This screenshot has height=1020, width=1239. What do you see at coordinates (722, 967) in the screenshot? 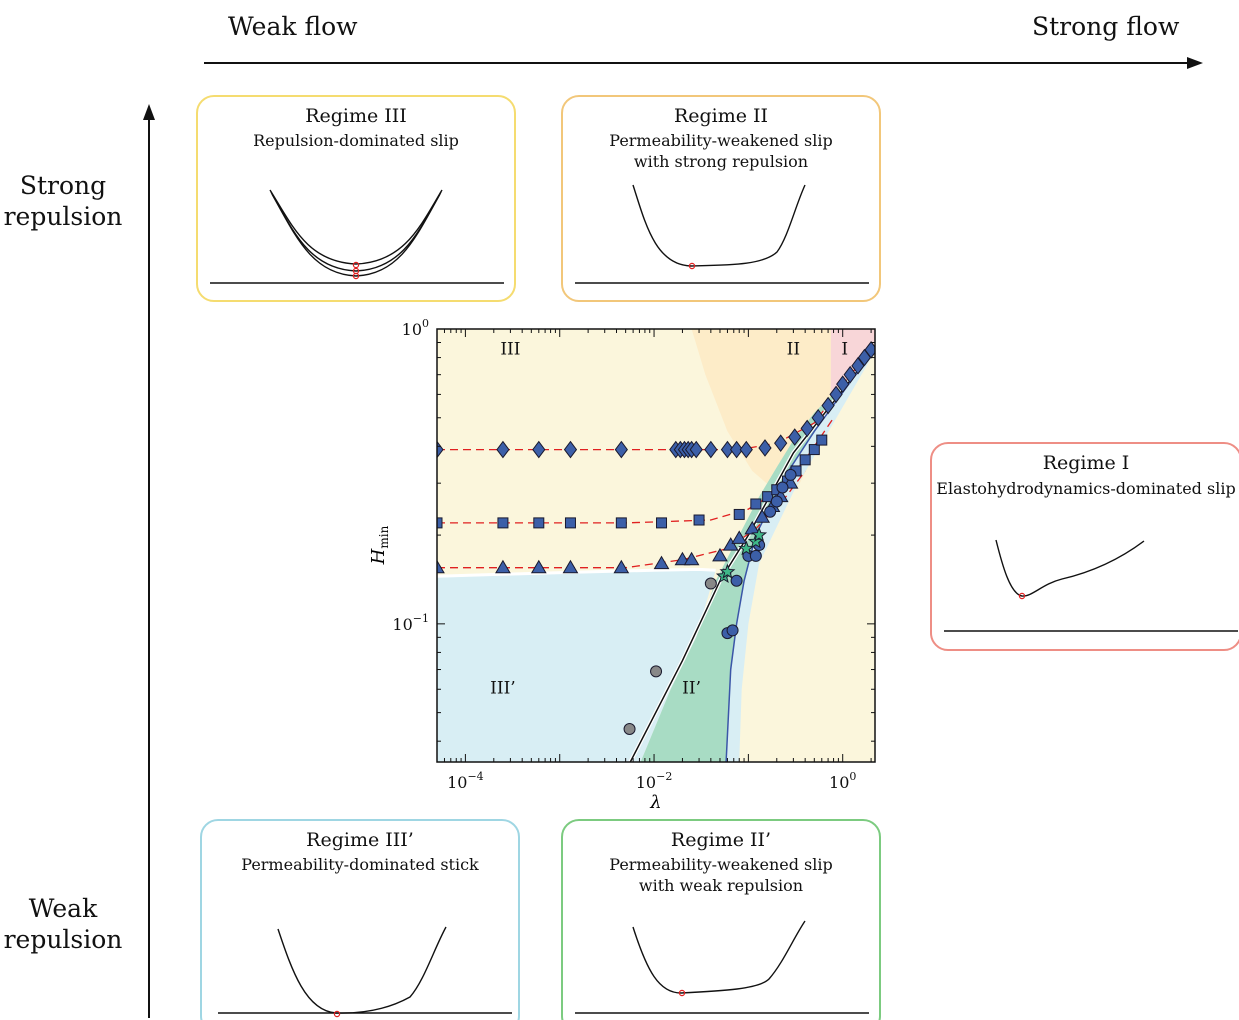
I see `regime-II-prime-sketch` at bounding box center [722, 967].